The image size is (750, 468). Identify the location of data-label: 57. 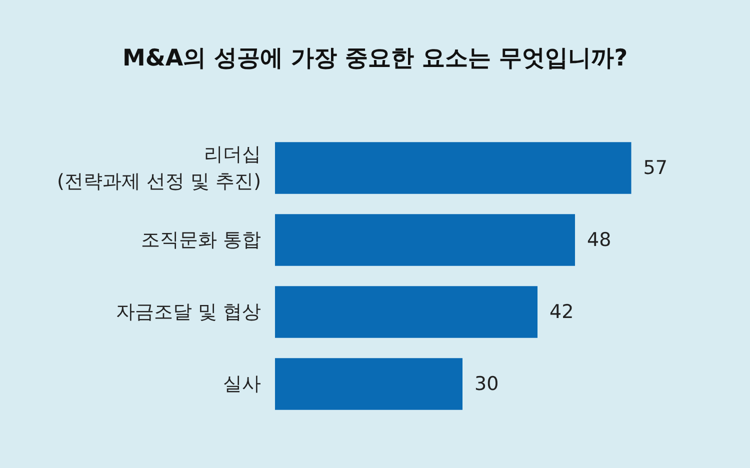
(655, 168).